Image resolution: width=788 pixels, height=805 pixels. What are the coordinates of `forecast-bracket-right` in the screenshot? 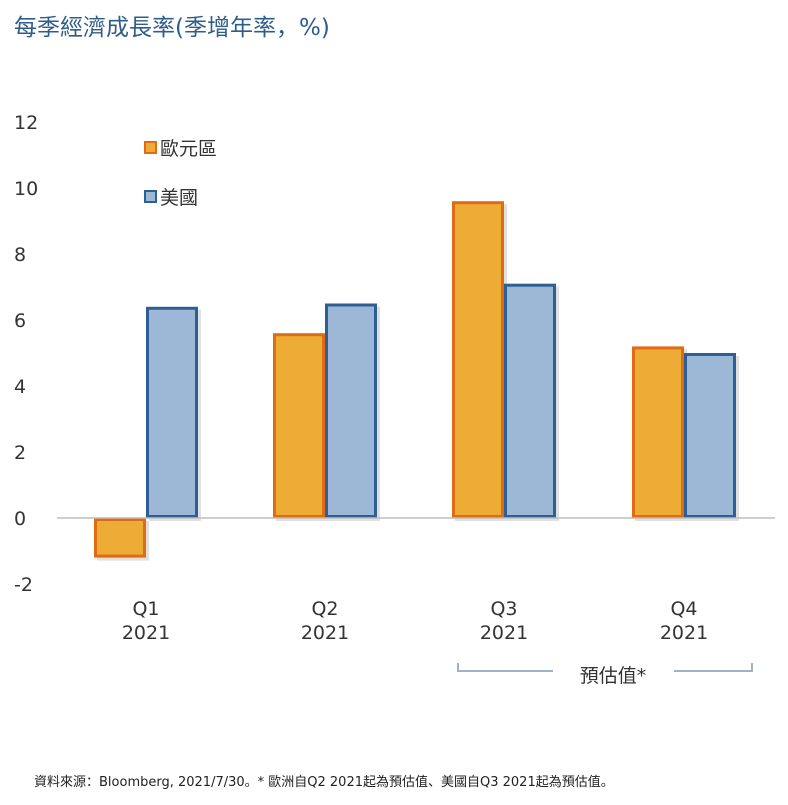 It's located at (713, 667).